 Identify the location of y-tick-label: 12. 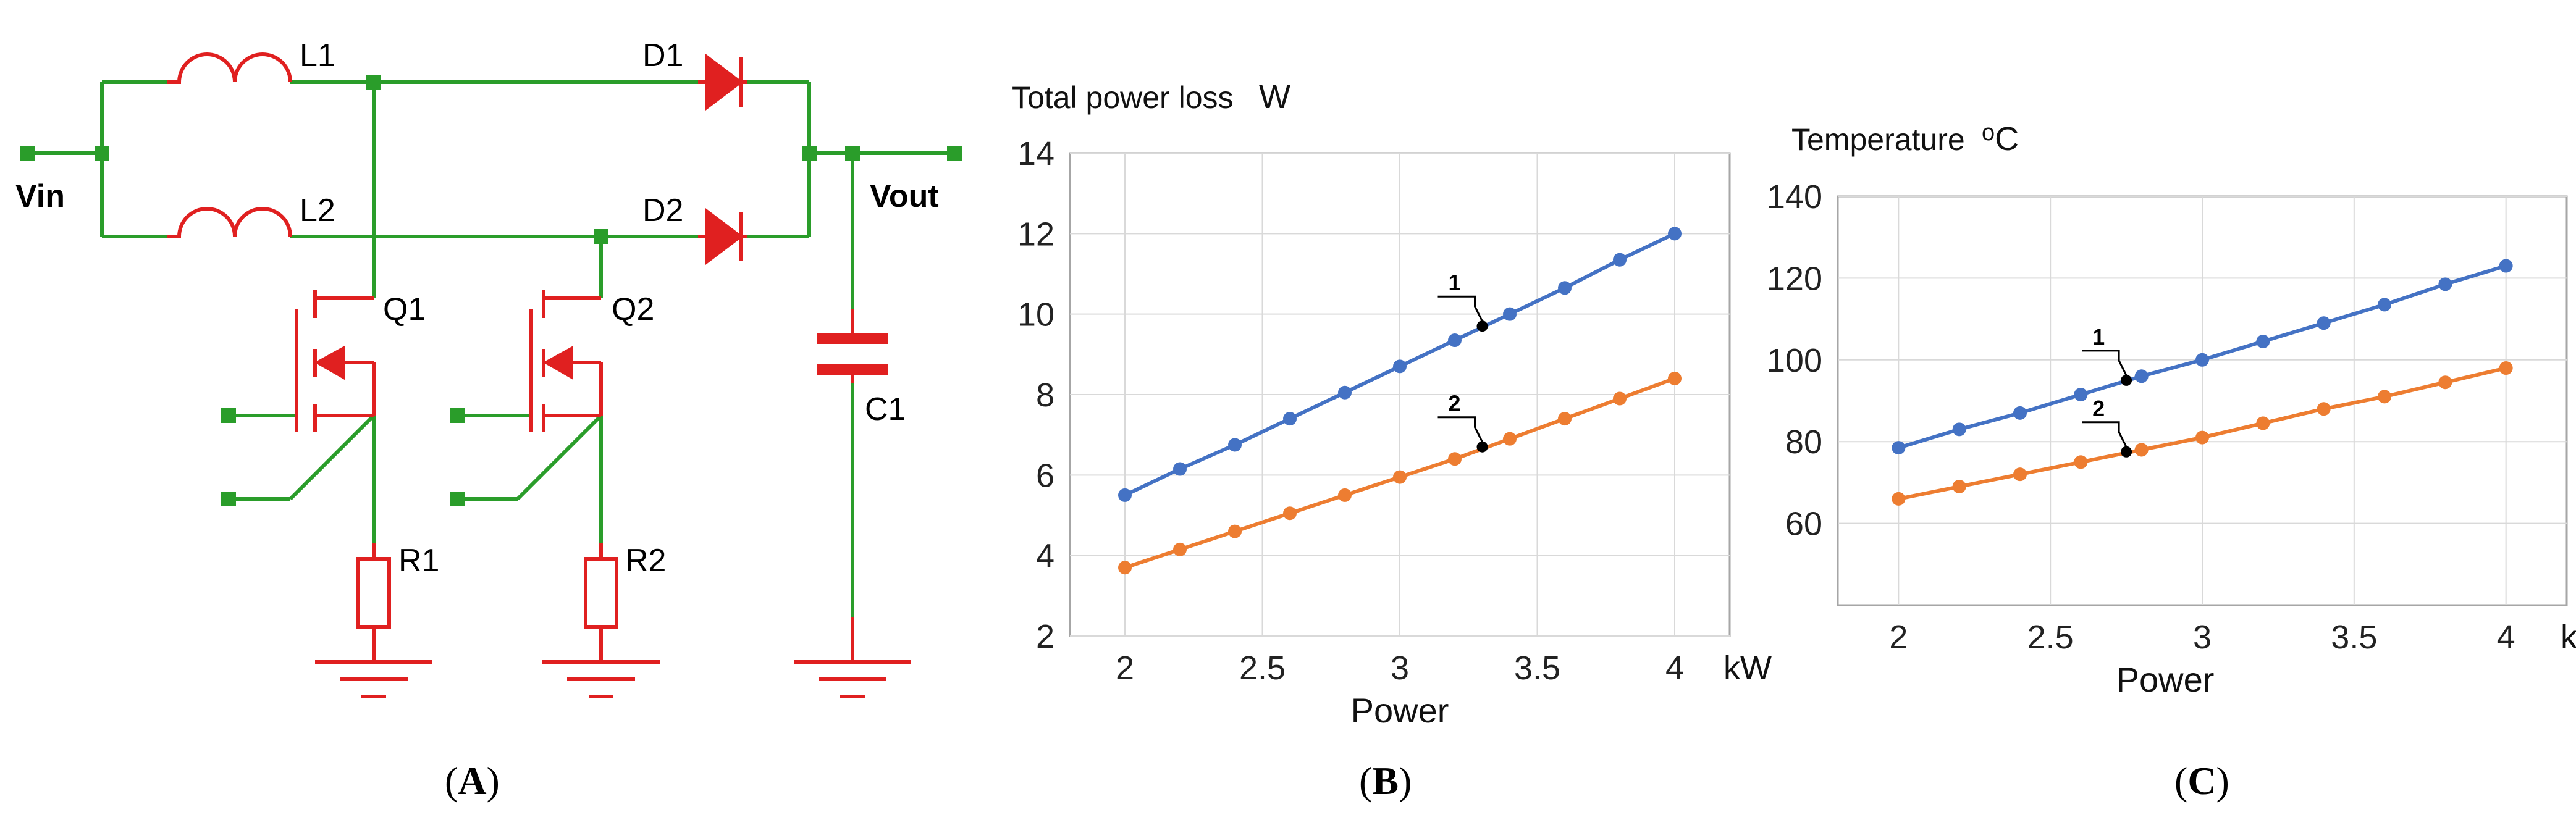
(1035, 234).